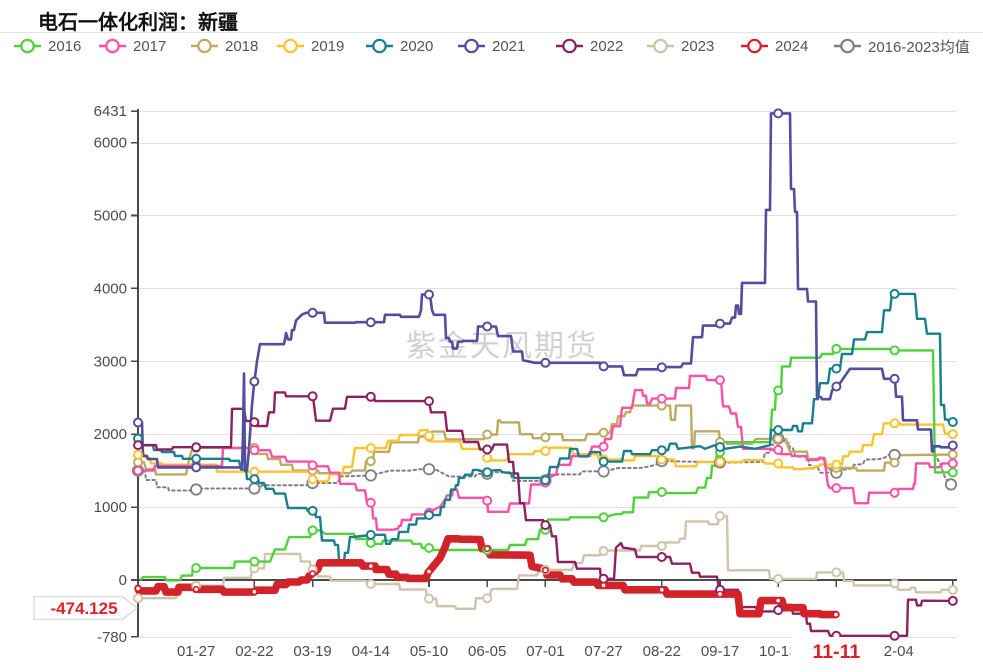 This screenshot has height=672, width=983. What do you see at coordinates (254, 651) in the screenshot?
I see `svg-text: 02-22` at bounding box center [254, 651].